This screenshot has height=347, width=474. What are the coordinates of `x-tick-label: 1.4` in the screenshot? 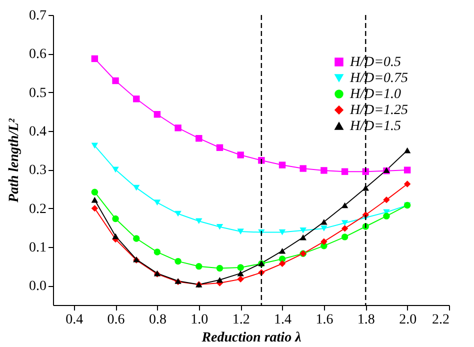 It's located at (283, 320).